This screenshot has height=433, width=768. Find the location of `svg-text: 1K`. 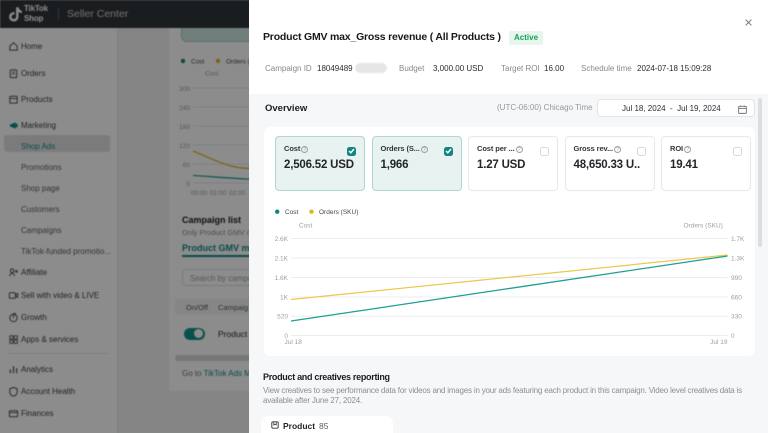

svg-text: 1K is located at coordinates (284, 298).